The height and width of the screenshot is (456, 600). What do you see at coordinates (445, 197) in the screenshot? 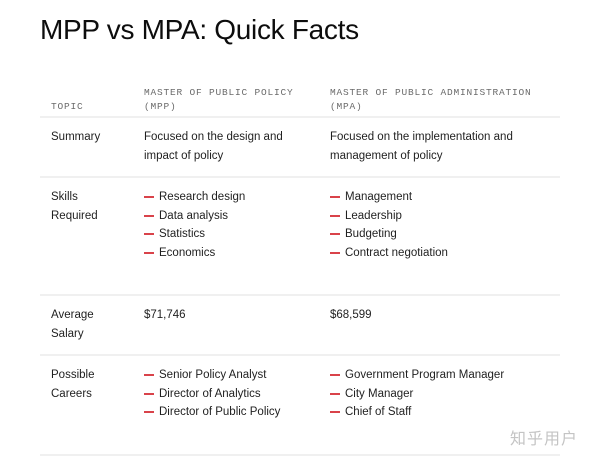
I see `list-item: Management` at bounding box center [445, 197].